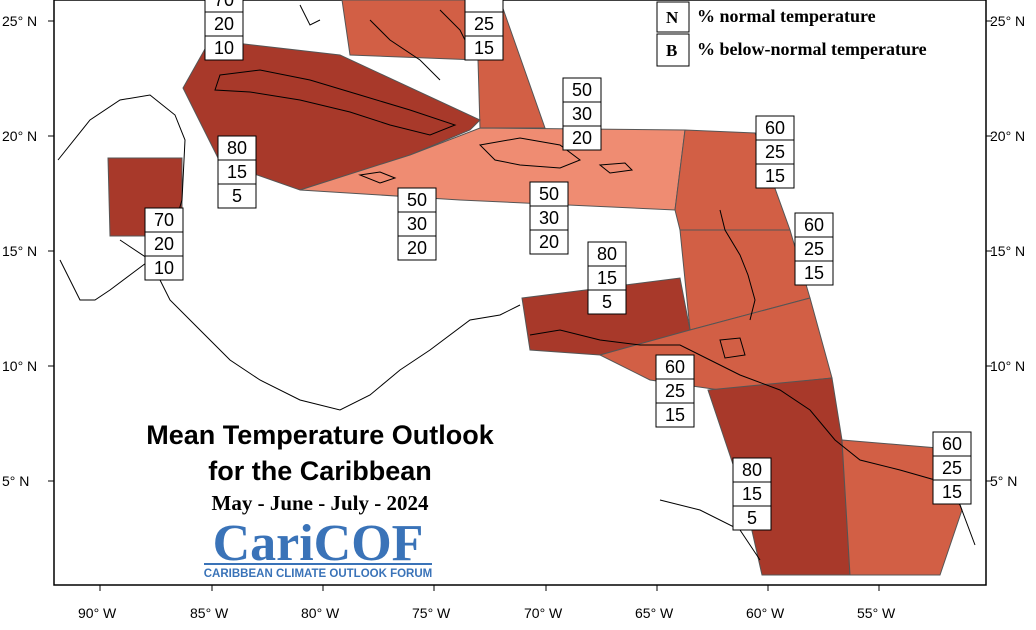  Describe the element at coordinates (543, 613) in the screenshot. I see `lon-label: 70° W` at that location.